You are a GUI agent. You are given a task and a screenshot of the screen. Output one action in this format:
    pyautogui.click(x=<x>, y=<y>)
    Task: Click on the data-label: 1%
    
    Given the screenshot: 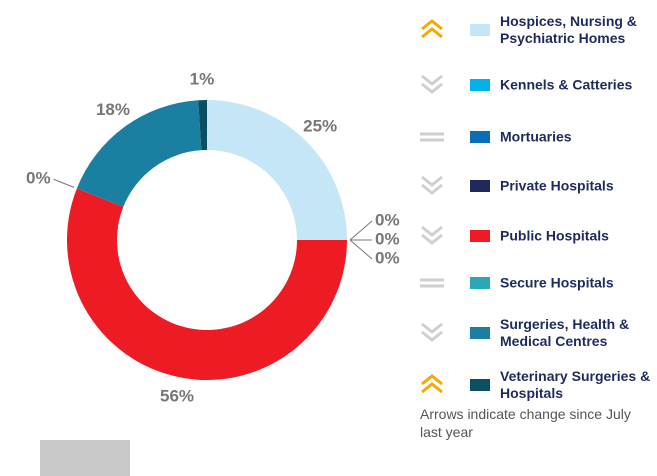 What is the action you would take?
    pyautogui.click(x=202, y=79)
    